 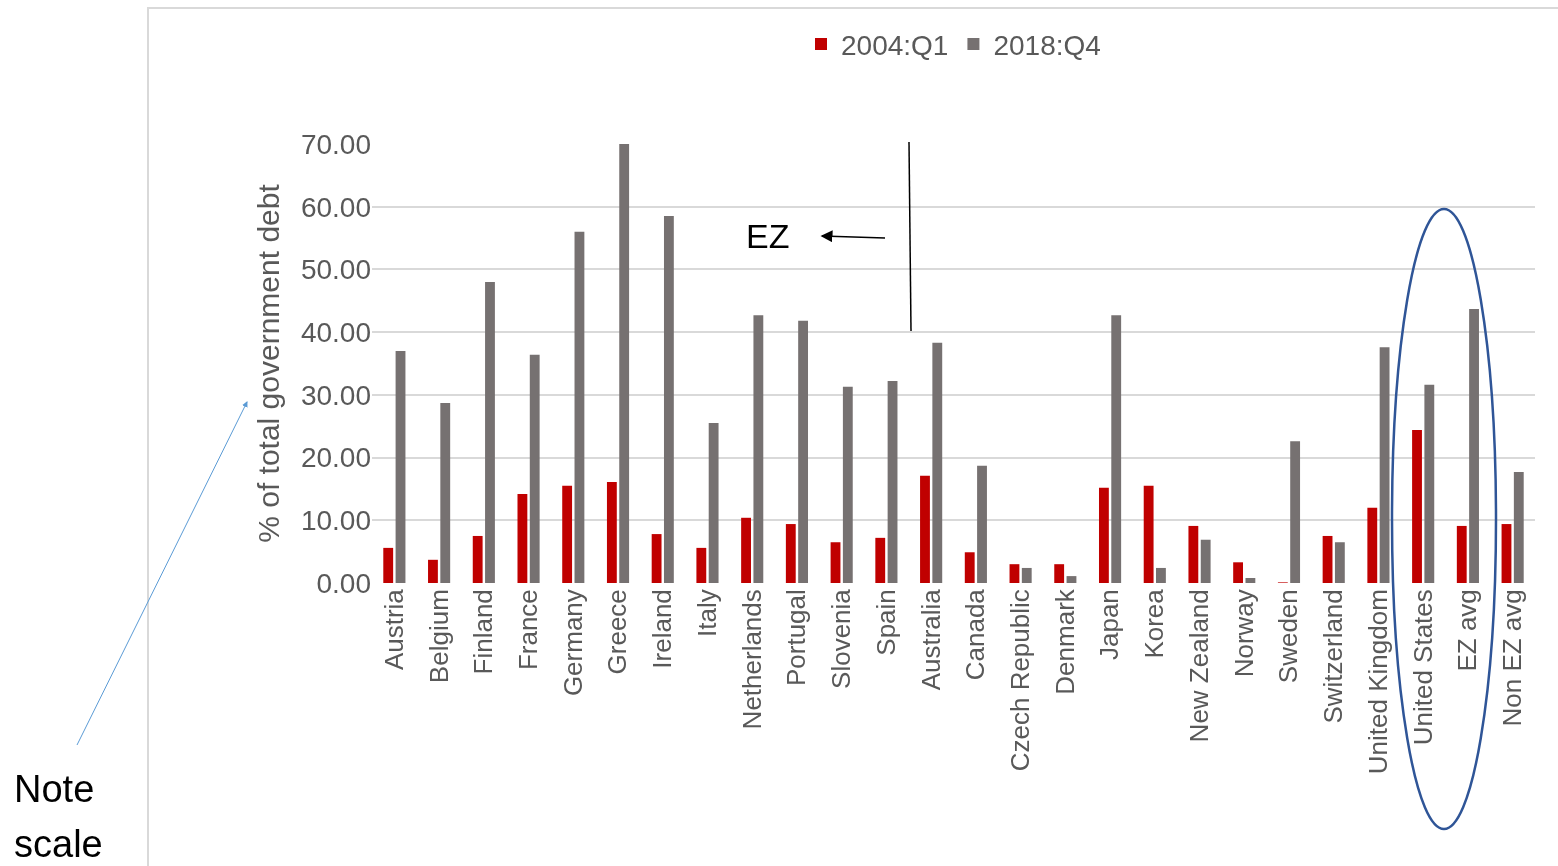 I want to click on y-tick-label: 10.00, so click(x=335, y=521).